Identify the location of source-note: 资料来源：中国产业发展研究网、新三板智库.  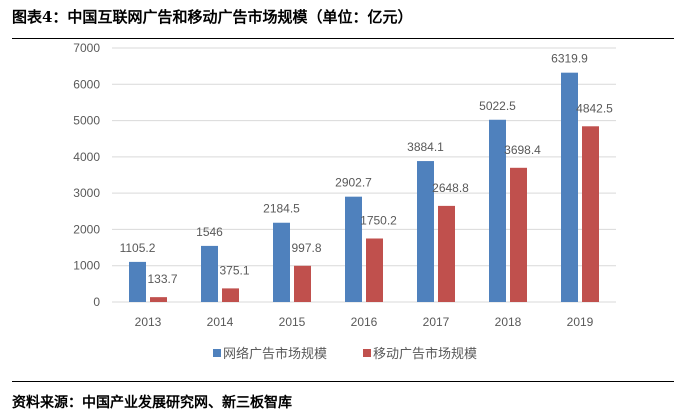
(152, 403).